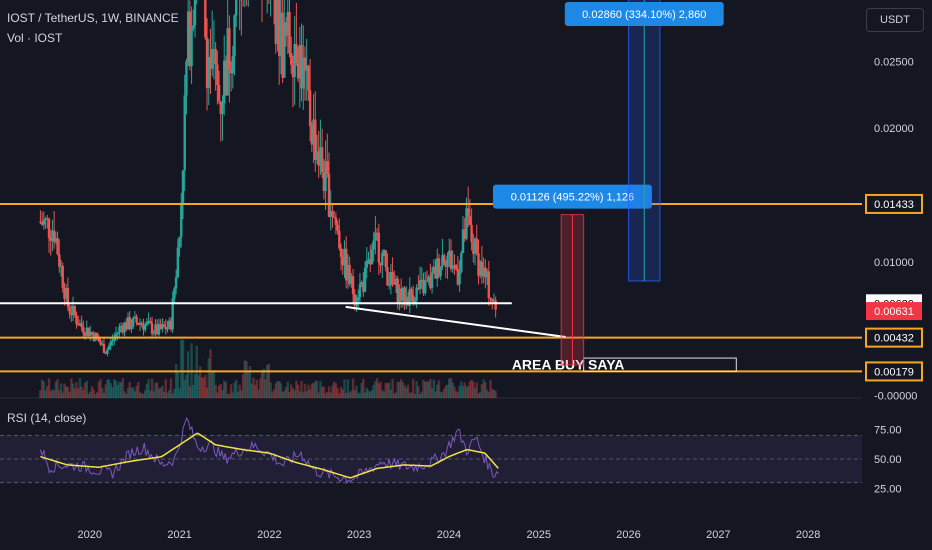  I want to click on rsi-label: RSI (14, close), so click(47, 418).